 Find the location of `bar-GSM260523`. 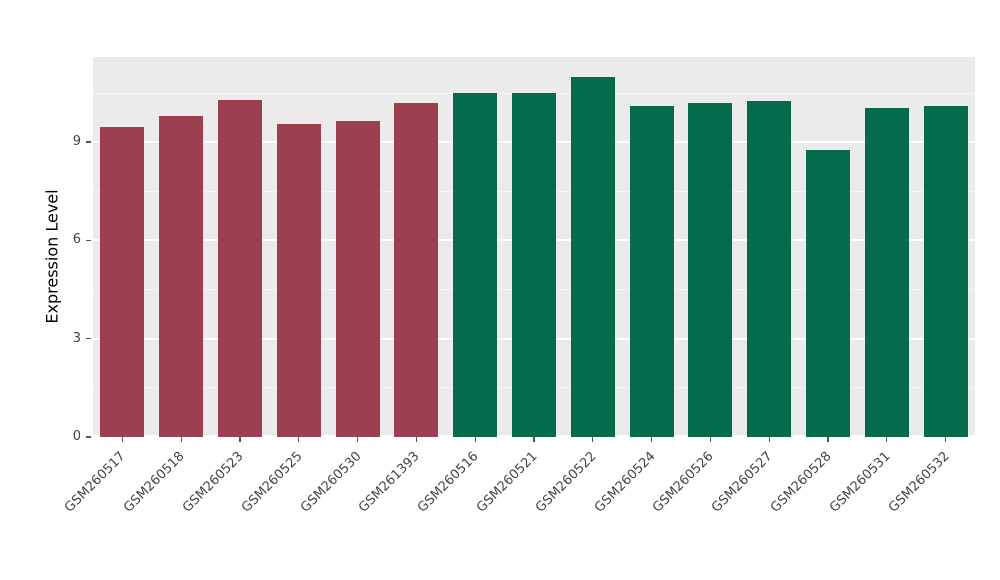

bar-GSM260523 is located at coordinates (240, 268).